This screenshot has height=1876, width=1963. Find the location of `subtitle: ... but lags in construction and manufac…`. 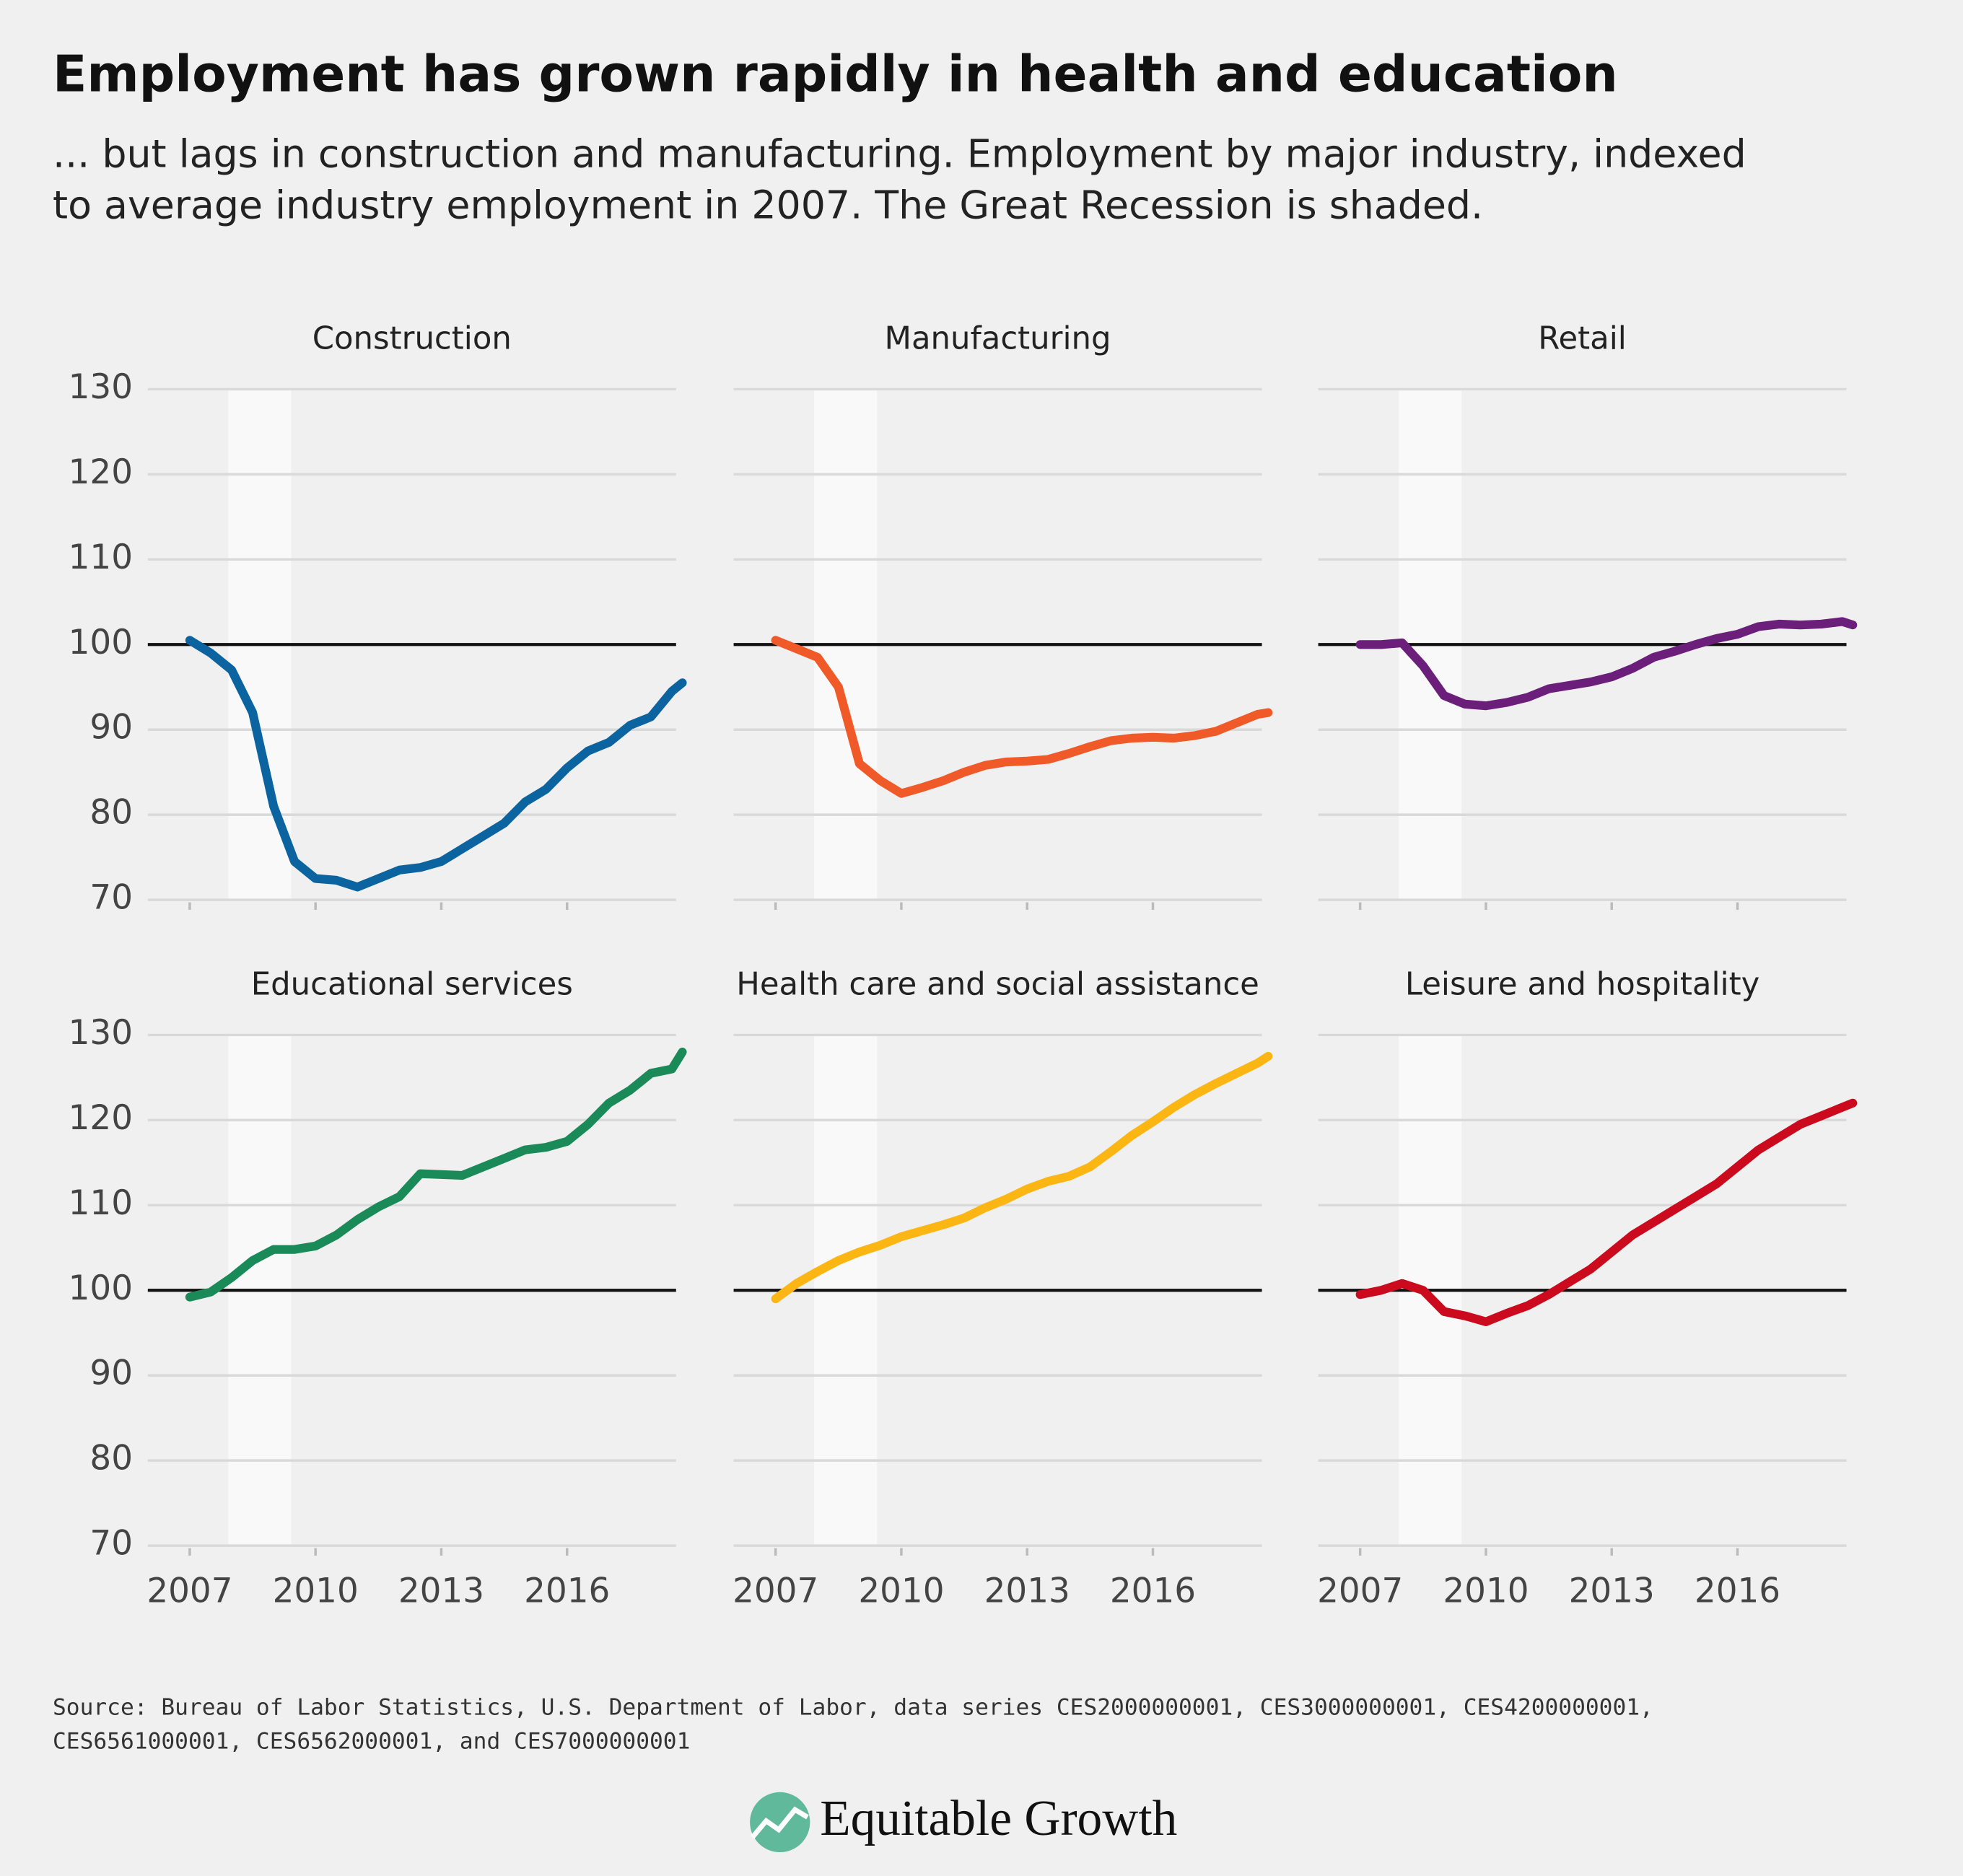

subtitle: ... but lags in construction and manufac… is located at coordinates (899, 153).